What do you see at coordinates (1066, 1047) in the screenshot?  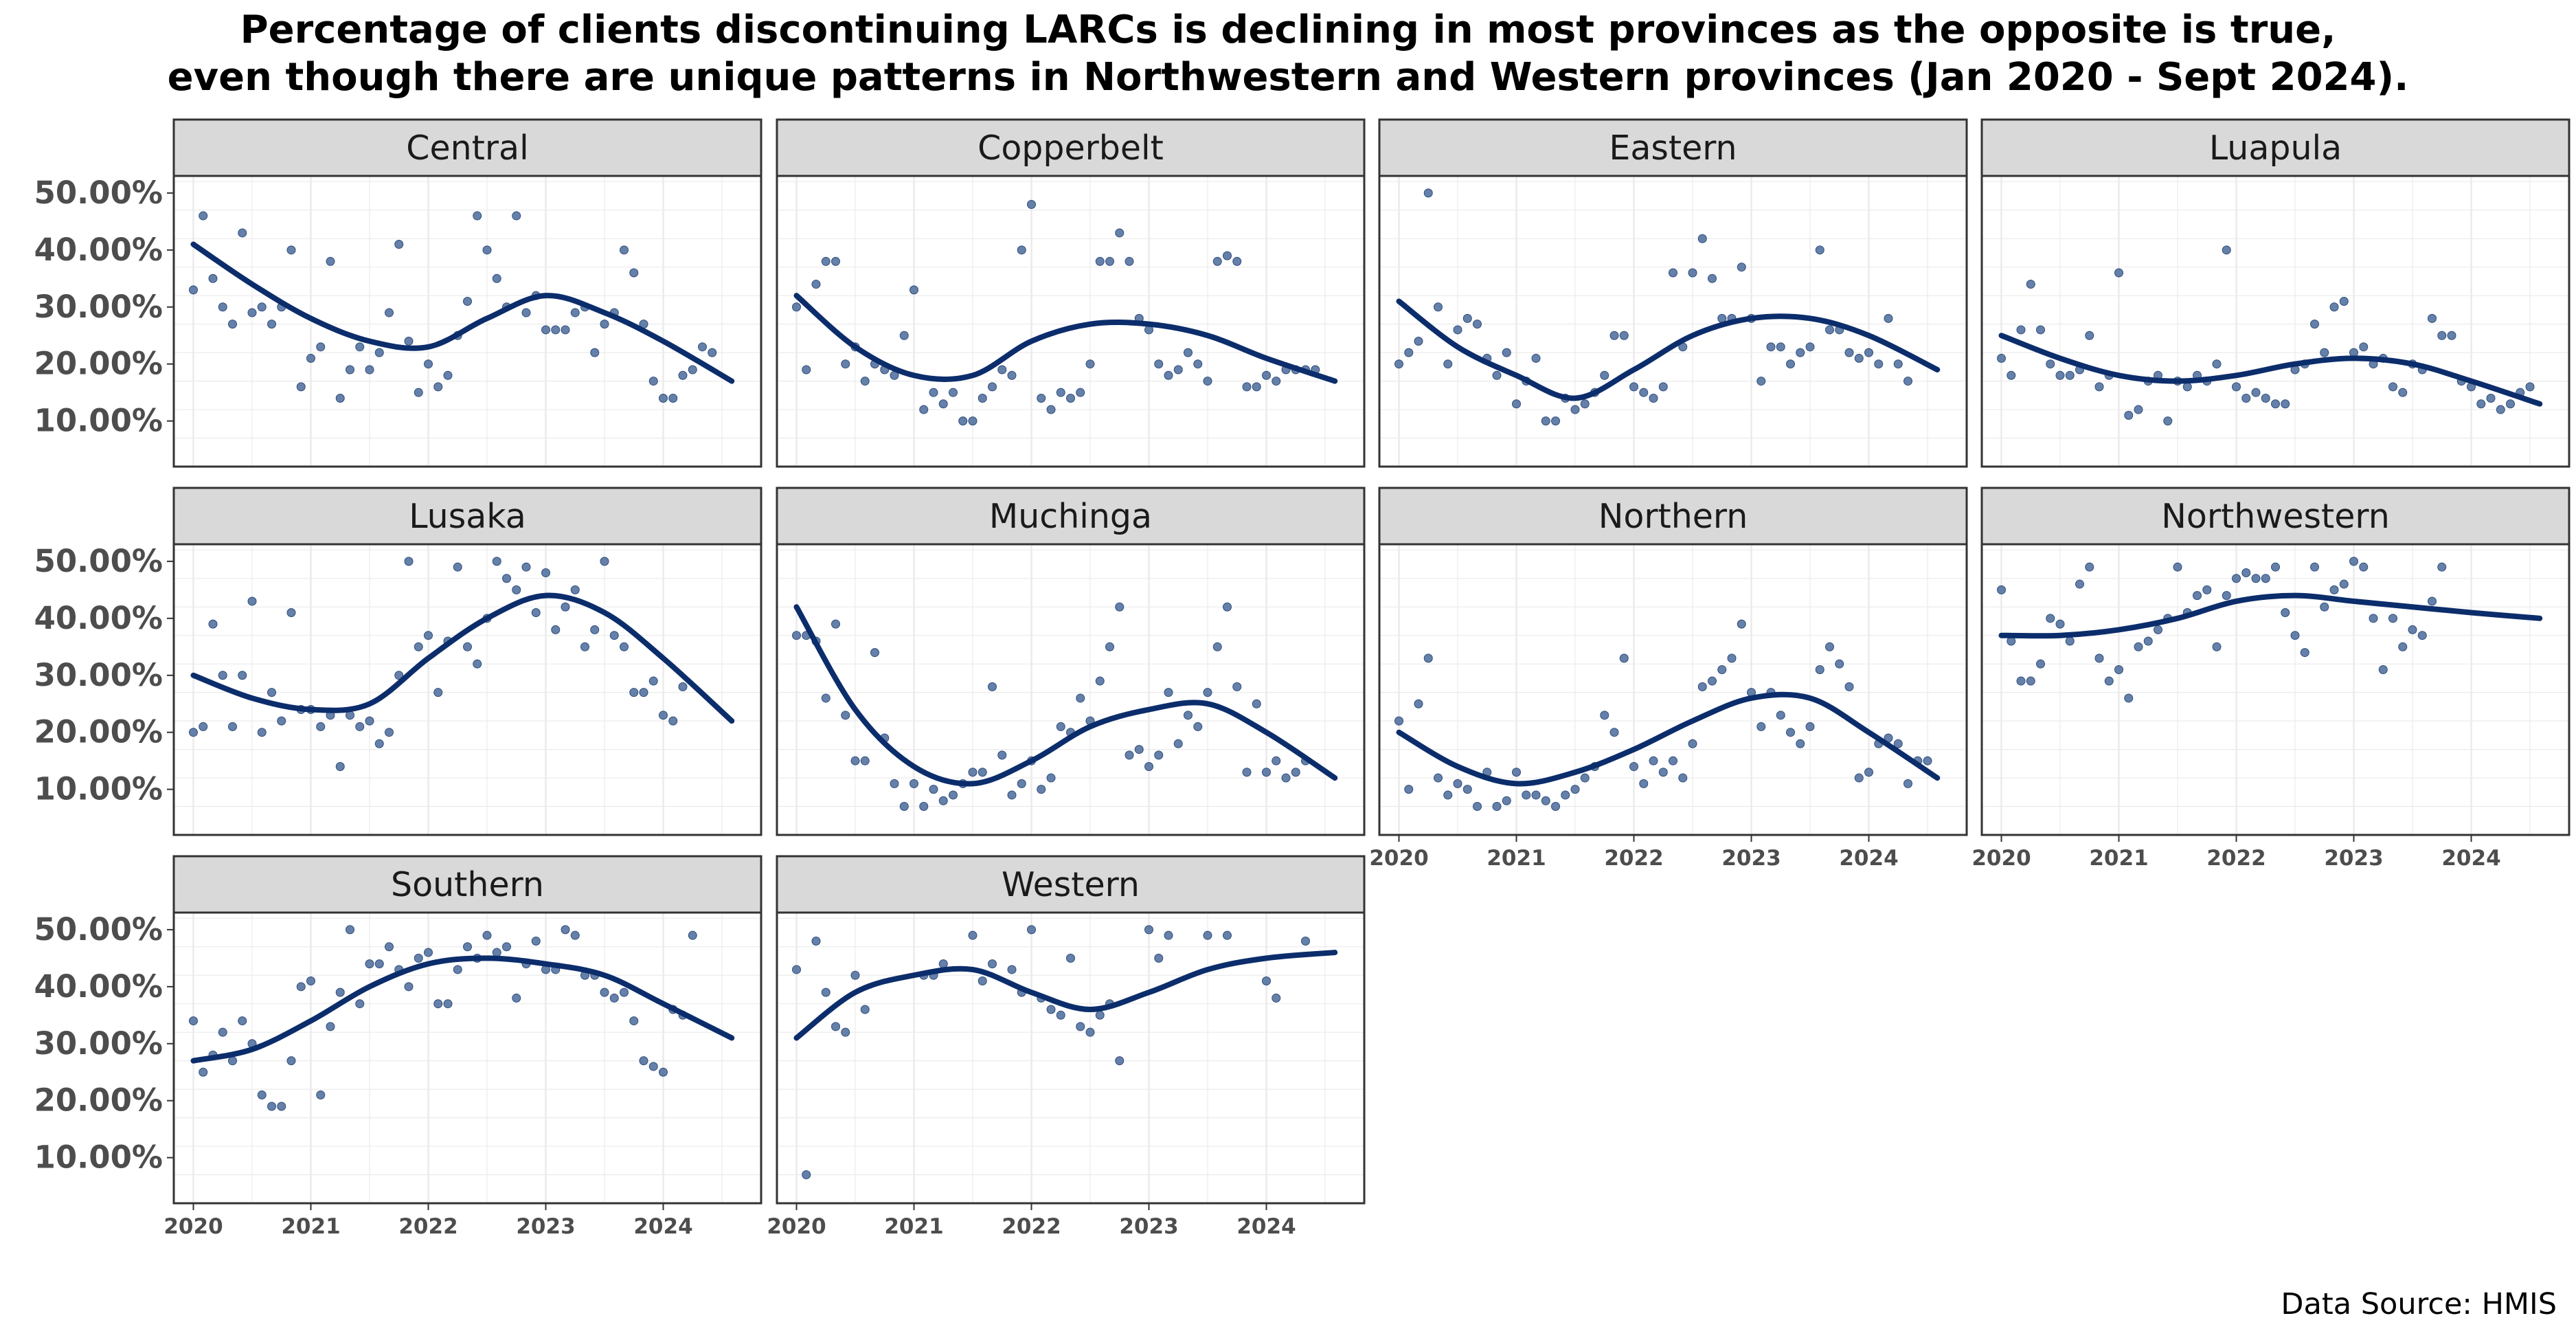 I see `facet-panel-western: Western 2020 2021 2022 2023 2024` at bounding box center [1066, 1047].